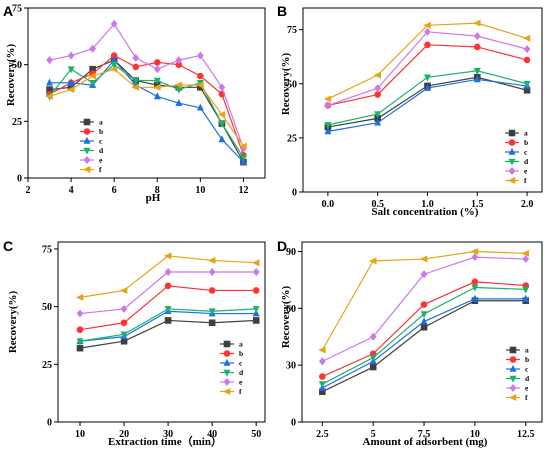 The image size is (550, 452). I want to click on panel-letter: A, so click(8, 11).